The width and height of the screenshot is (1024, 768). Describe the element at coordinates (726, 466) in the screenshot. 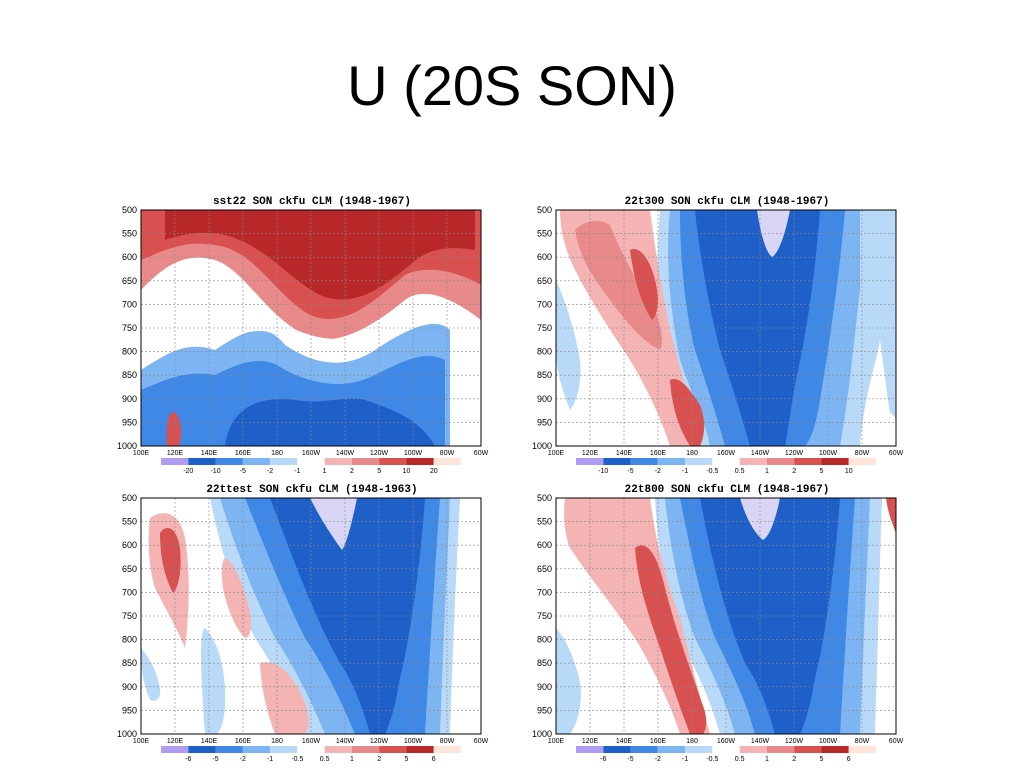

I see `colorbar: -10 -5 -2 -1 -0.5 0.5 1 2 5 10` at that location.